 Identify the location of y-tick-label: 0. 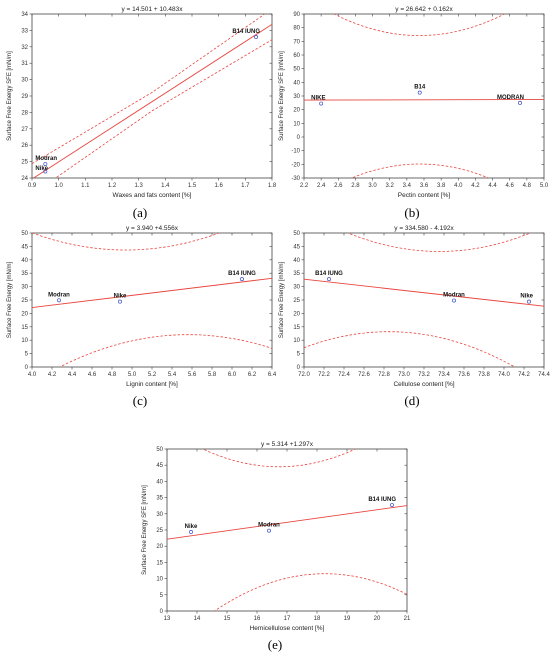
(299, 138).